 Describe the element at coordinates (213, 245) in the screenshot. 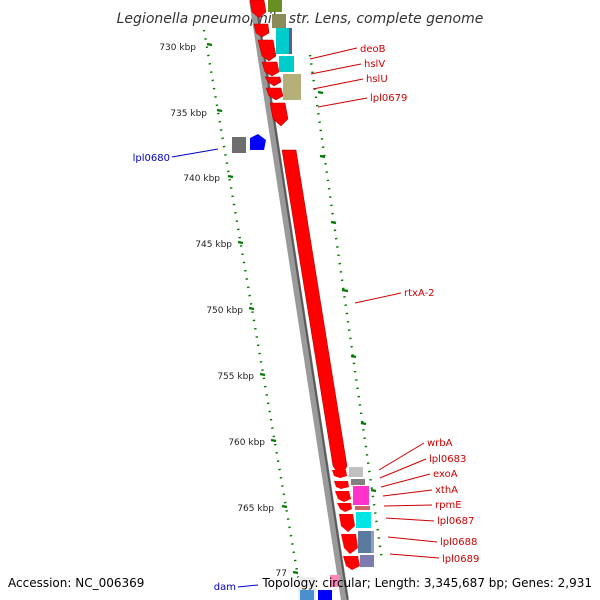

I see `tick-label-745: 745 kbp` at that location.